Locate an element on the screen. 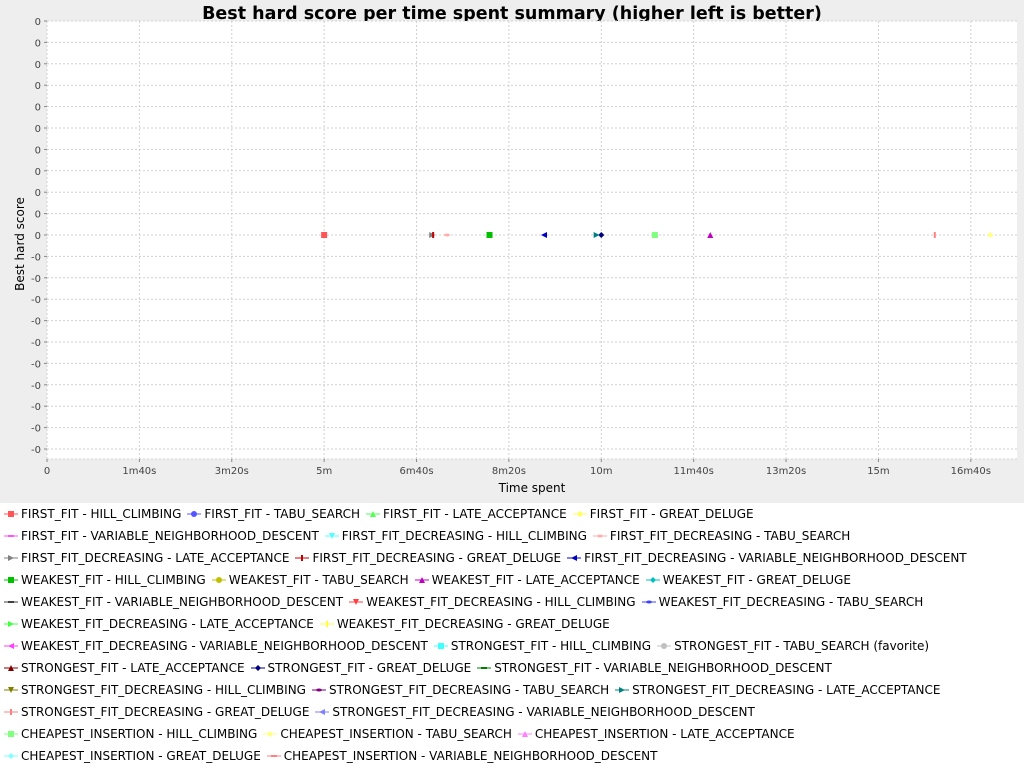  legend-label: WEAKEST_FIT - LATE_ACCEPTANCE is located at coordinates (535, 580).